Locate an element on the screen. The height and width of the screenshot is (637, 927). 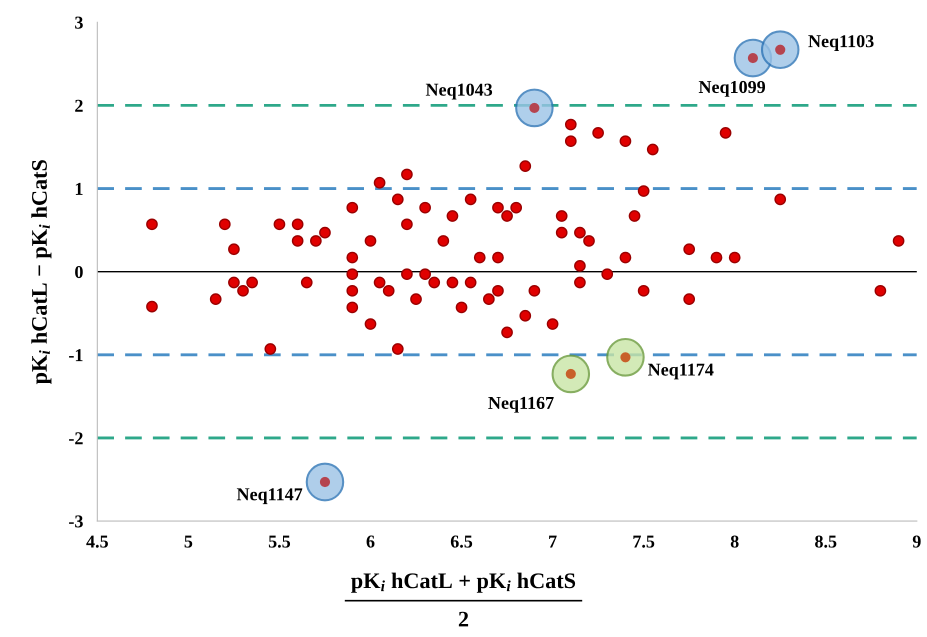
x-tick-label: 8 is located at coordinates (734, 541).